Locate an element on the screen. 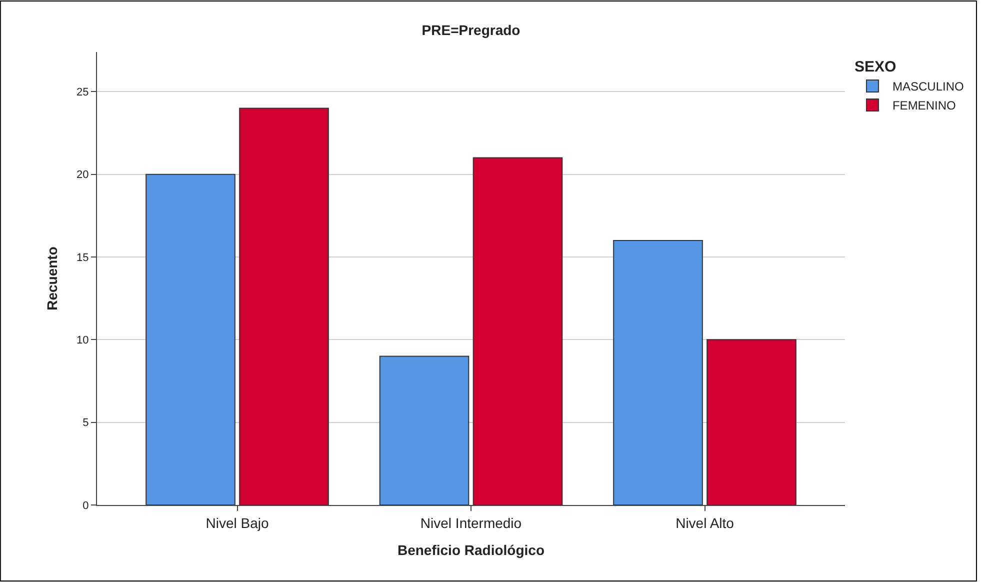  y-tick-label: 15 is located at coordinates (82, 258).